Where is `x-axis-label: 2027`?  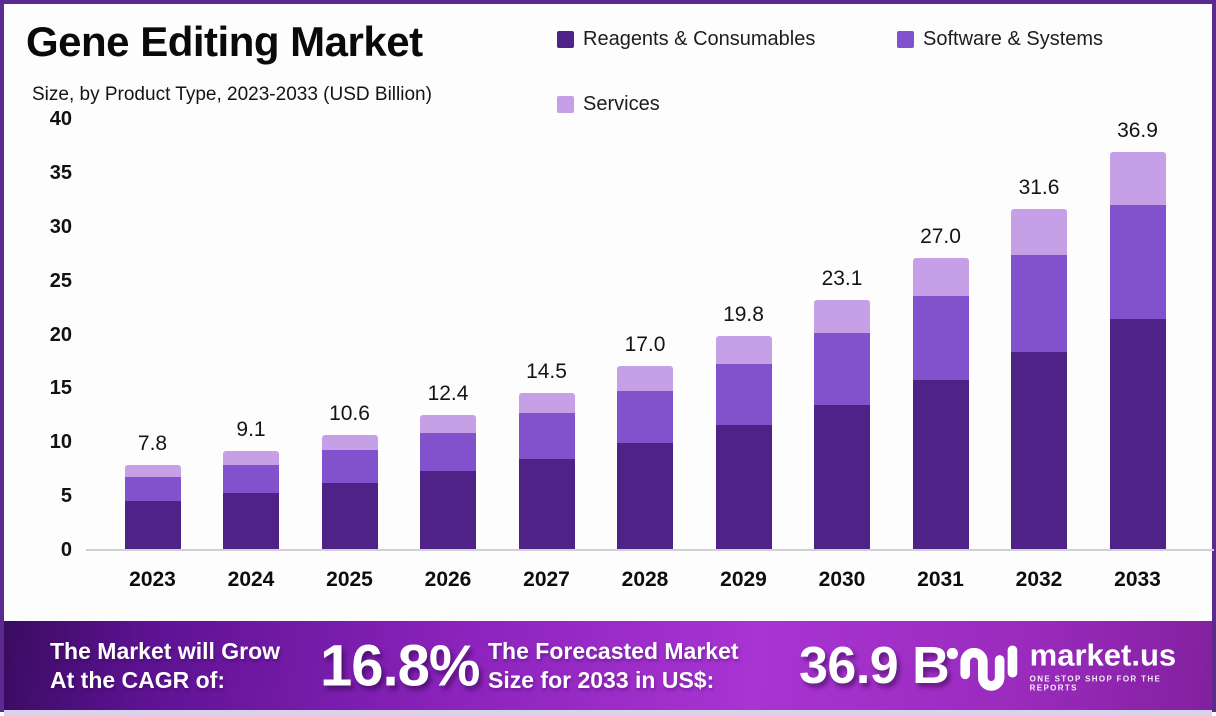
x-axis-label: 2027 is located at coordinates (546, 579).